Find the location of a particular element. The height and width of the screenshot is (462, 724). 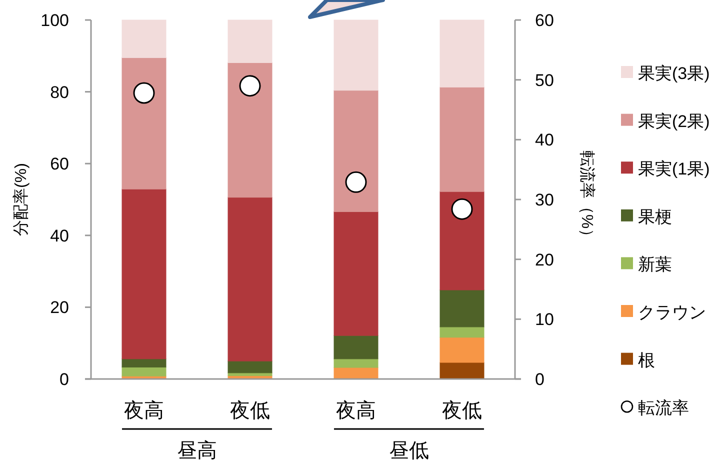

y2-tick-label: 60 is located at coordinates (544, 20).